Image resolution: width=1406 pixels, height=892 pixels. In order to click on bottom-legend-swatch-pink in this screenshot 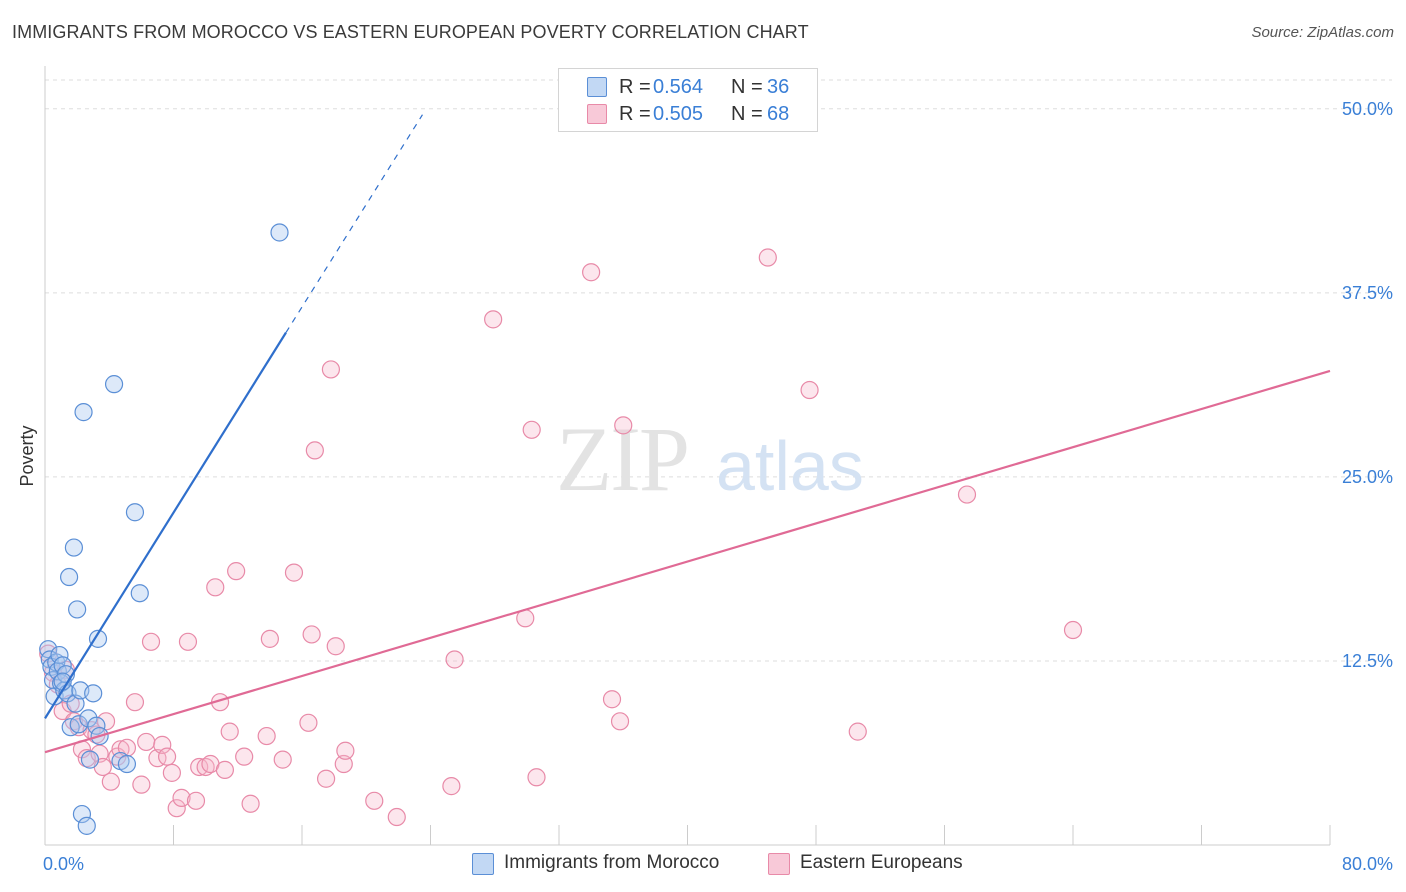, I will do `click(779, 864)`.